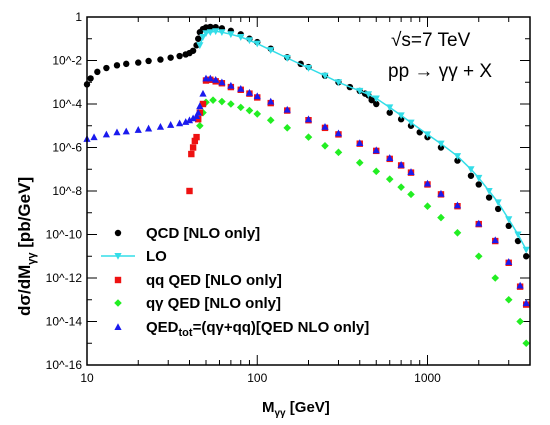  What do you see at coordinates (213, 303) in the screenshot?
I see `legend-label: qγ QED [NLO only]` at bounding box center [213, 303].